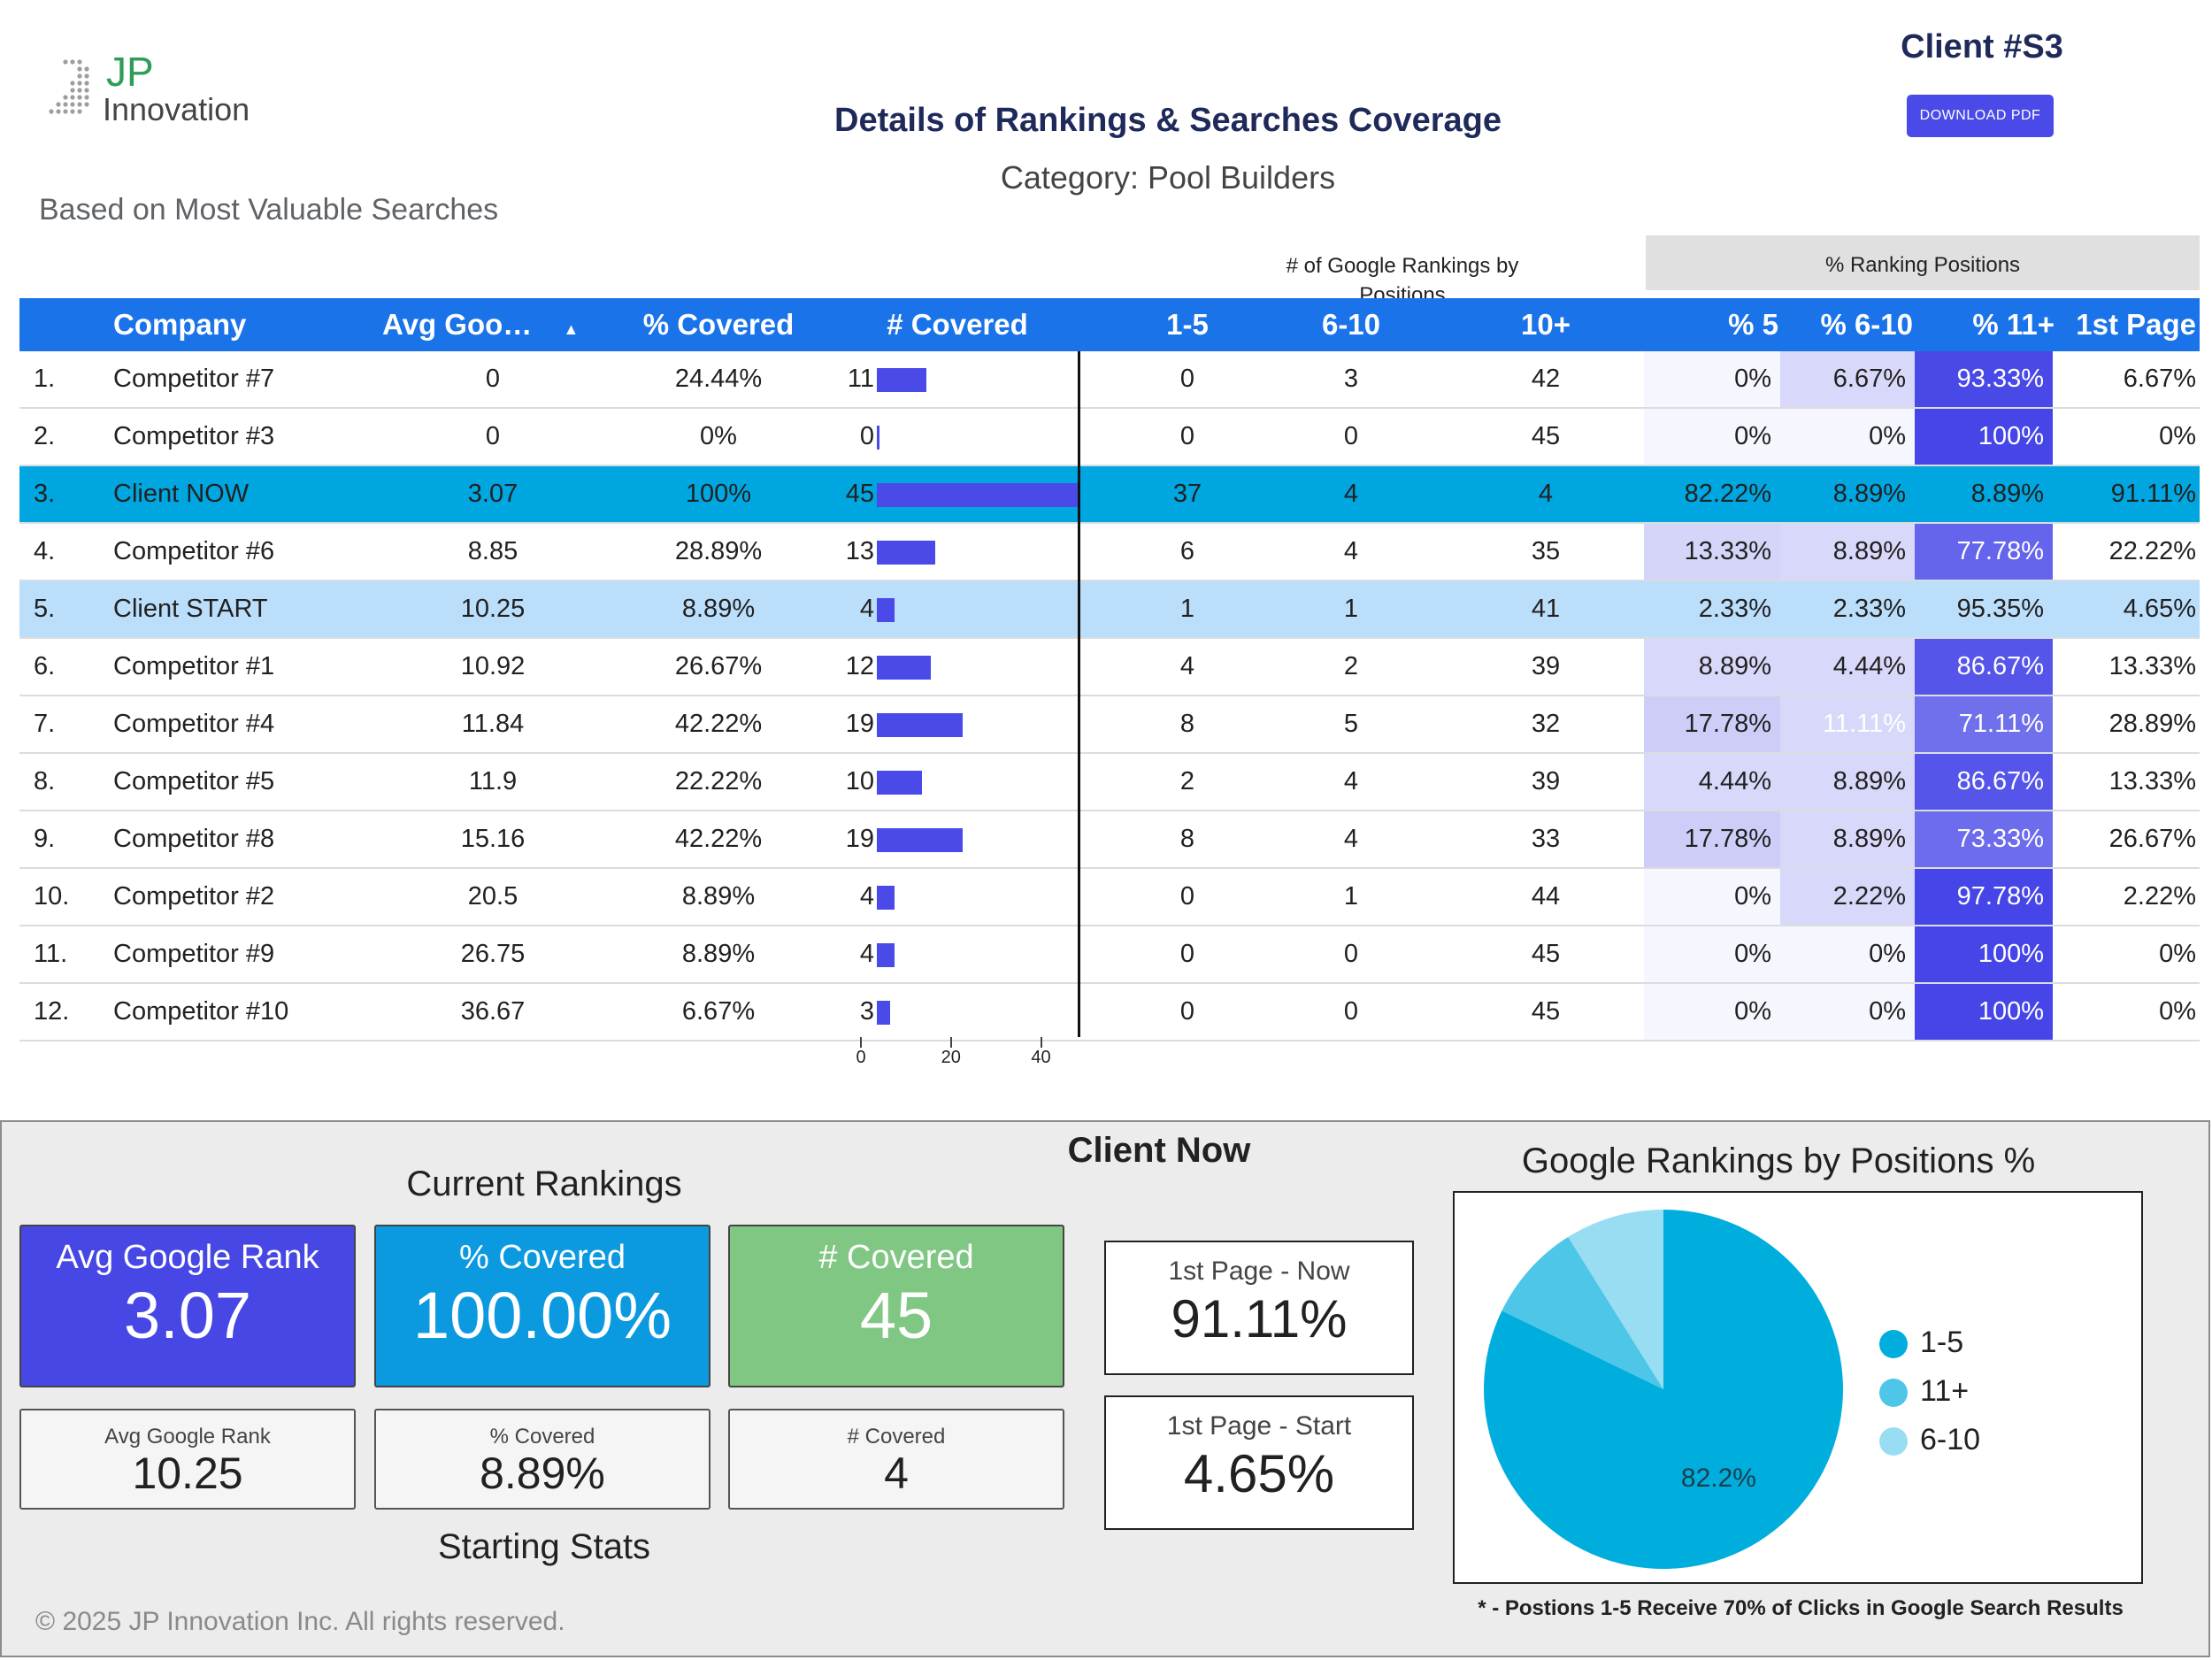 The height and width of the screenshot is (1660, 2212). I want to click on cell-num-covered: 3, so click(867, 1011).